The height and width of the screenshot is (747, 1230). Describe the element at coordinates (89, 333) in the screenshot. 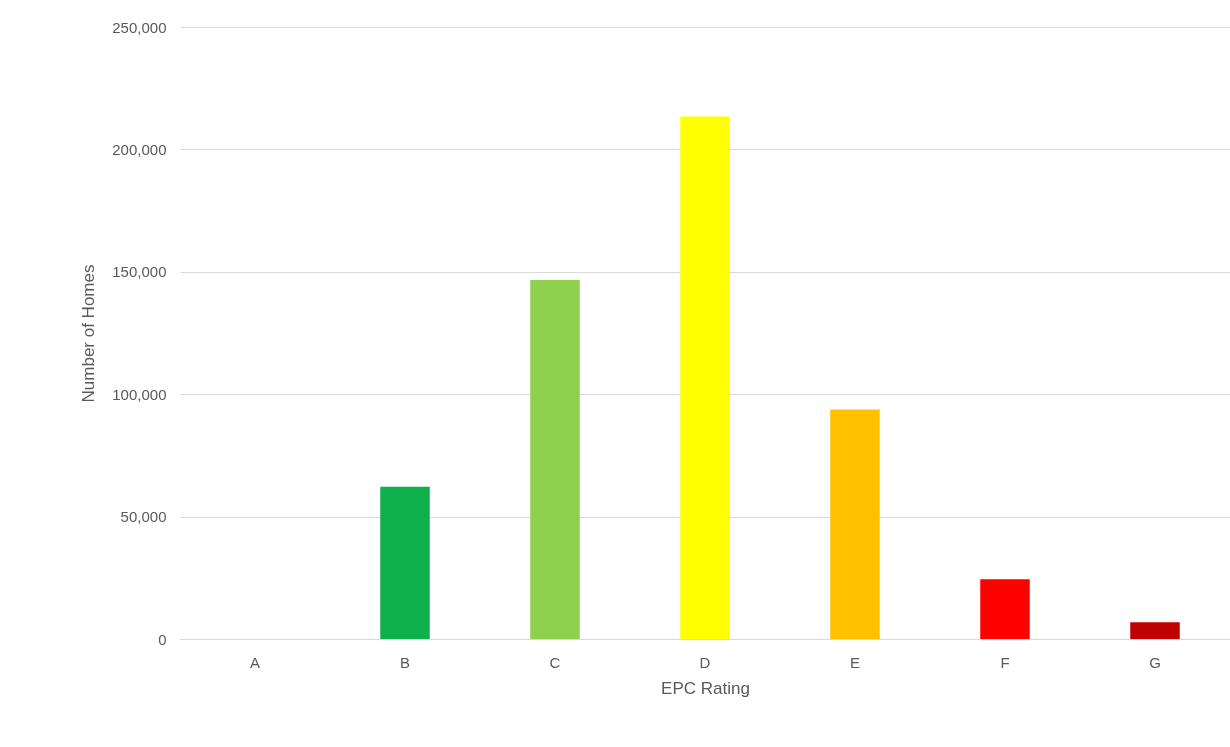

I see `y-axis-title: Number of Homes` at that location.